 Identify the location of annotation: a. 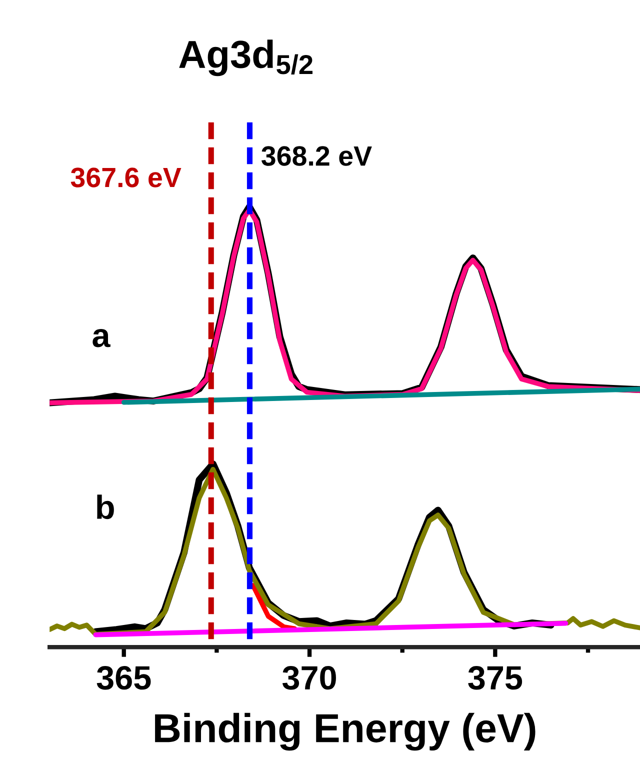
(101, 338).